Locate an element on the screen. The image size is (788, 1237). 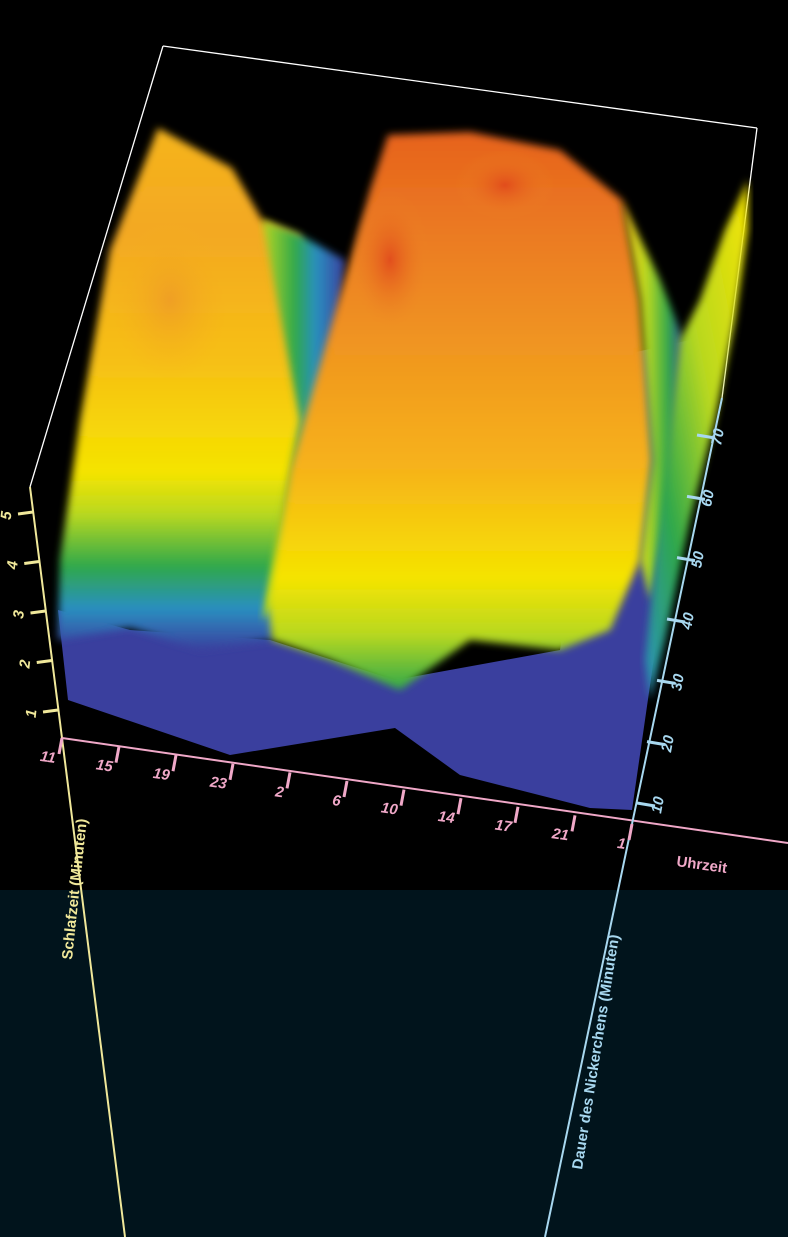
box-edge-back is located at coordinates (460, 87).